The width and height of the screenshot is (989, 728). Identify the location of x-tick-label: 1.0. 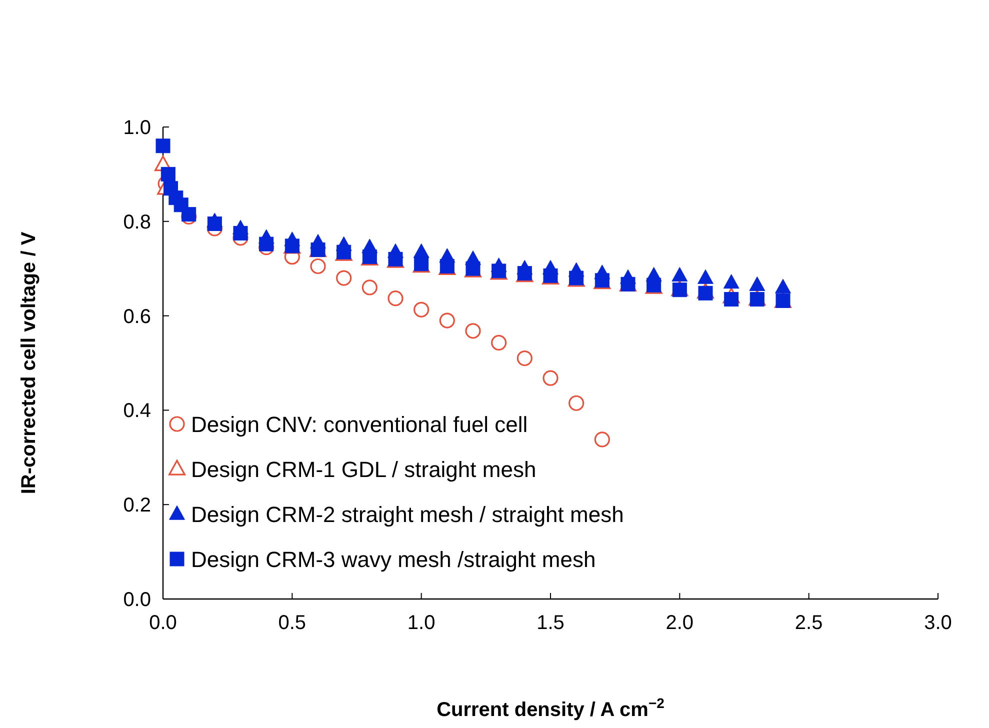
(421, 623).